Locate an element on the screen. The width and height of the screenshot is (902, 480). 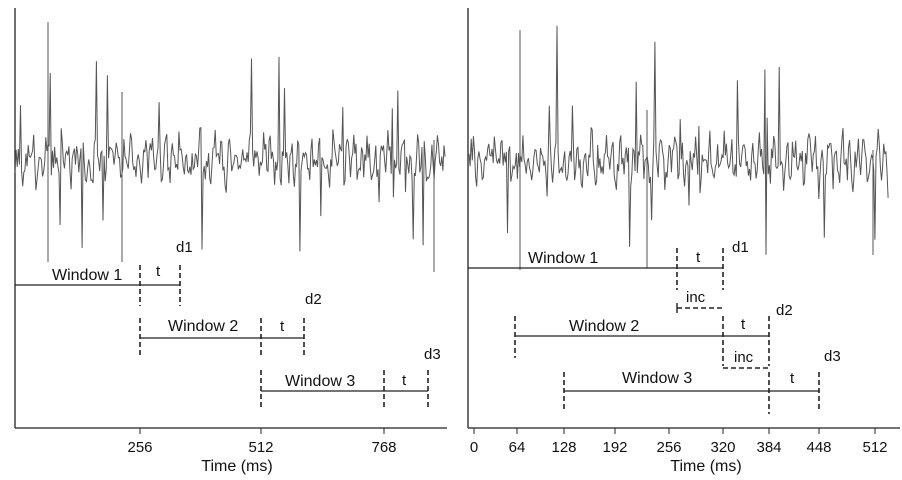
tick-label-768: 768 is located at coordinates (383, 447).